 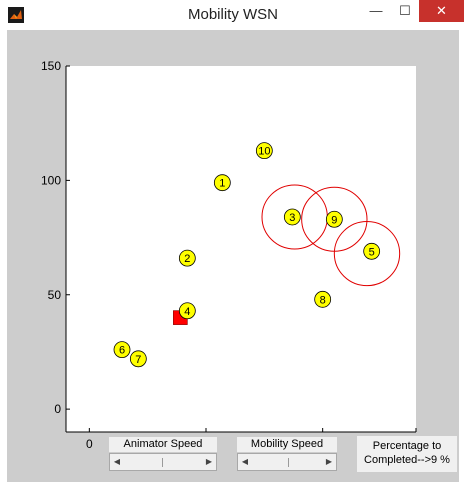 I want to click on y-tick-label: 100, so click(x=51, y=180).